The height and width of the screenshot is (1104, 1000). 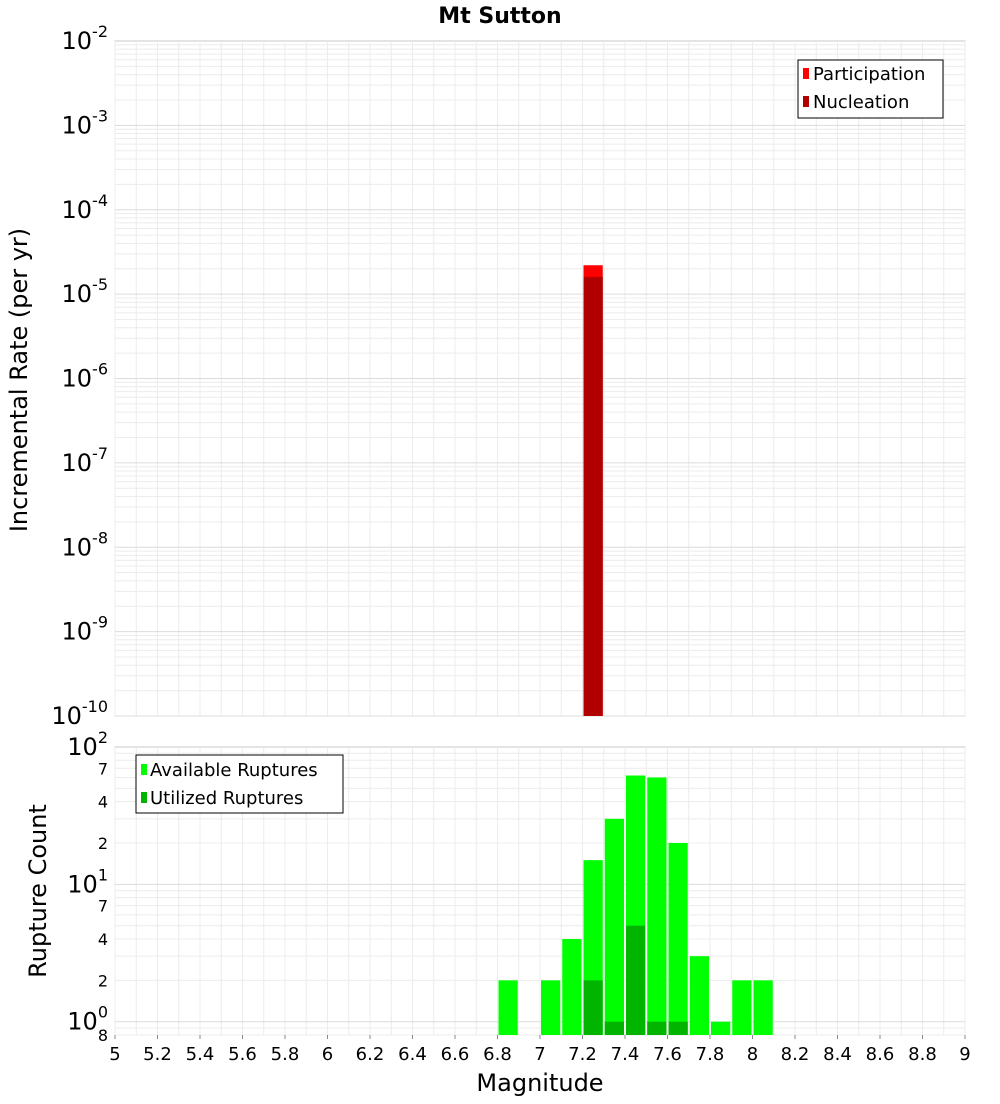 I want to click on legend-swatch-utilized-ruptures, so click(x=144, y=797).